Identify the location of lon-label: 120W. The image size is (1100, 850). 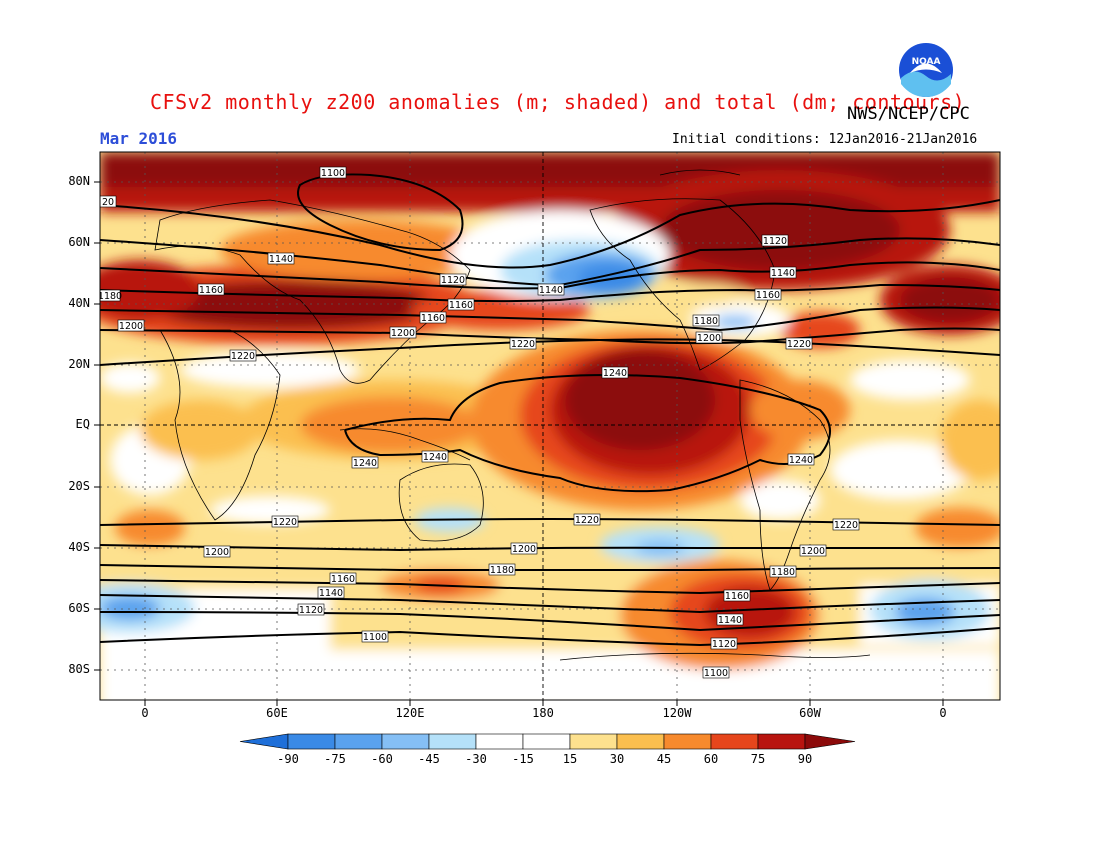
(677, 713).